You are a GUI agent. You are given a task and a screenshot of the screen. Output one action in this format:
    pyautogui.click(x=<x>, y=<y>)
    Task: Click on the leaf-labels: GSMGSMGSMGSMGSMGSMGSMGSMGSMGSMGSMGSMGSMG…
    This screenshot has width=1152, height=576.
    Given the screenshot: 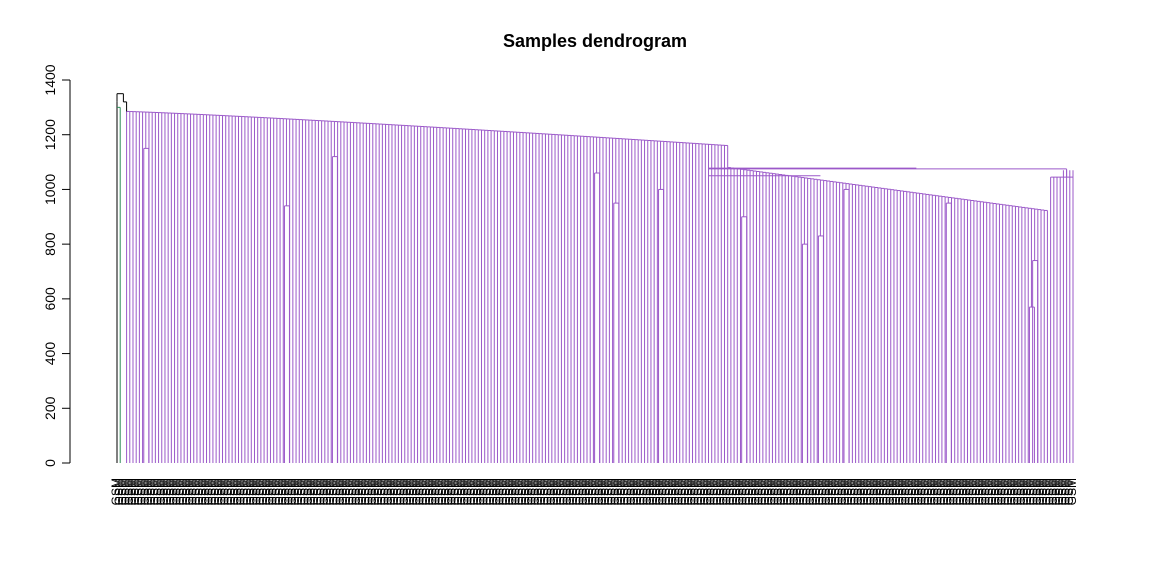 What is the action you would take?
    pyautogui.click(x=594, y=491)
    